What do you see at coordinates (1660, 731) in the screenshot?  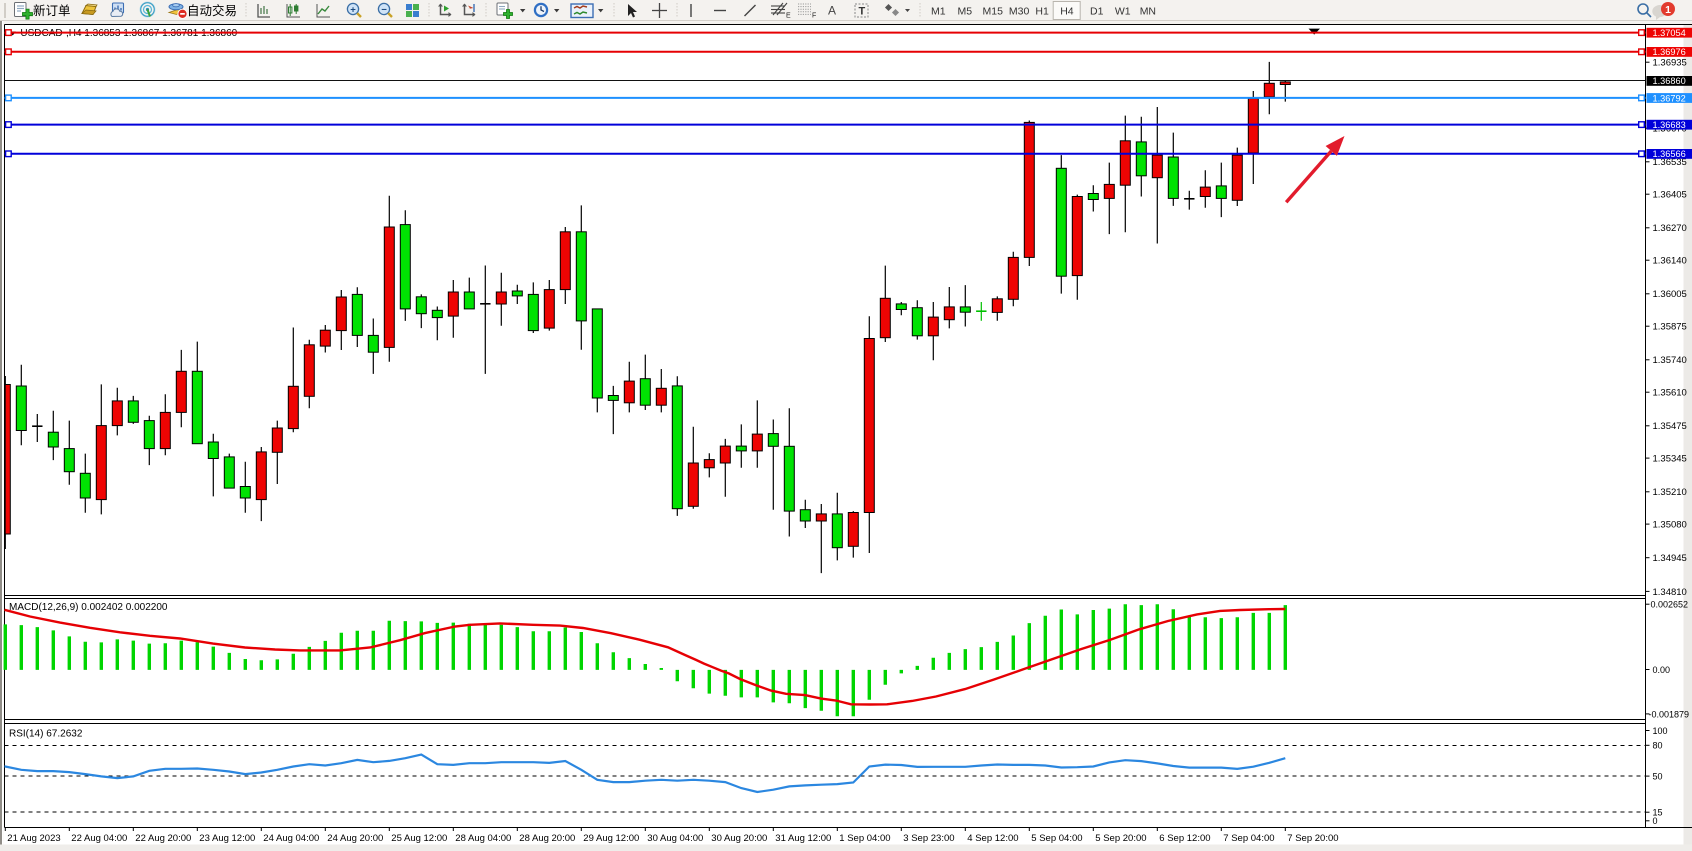 I see `svg-text: 100` at bounding box center [1660, 731].